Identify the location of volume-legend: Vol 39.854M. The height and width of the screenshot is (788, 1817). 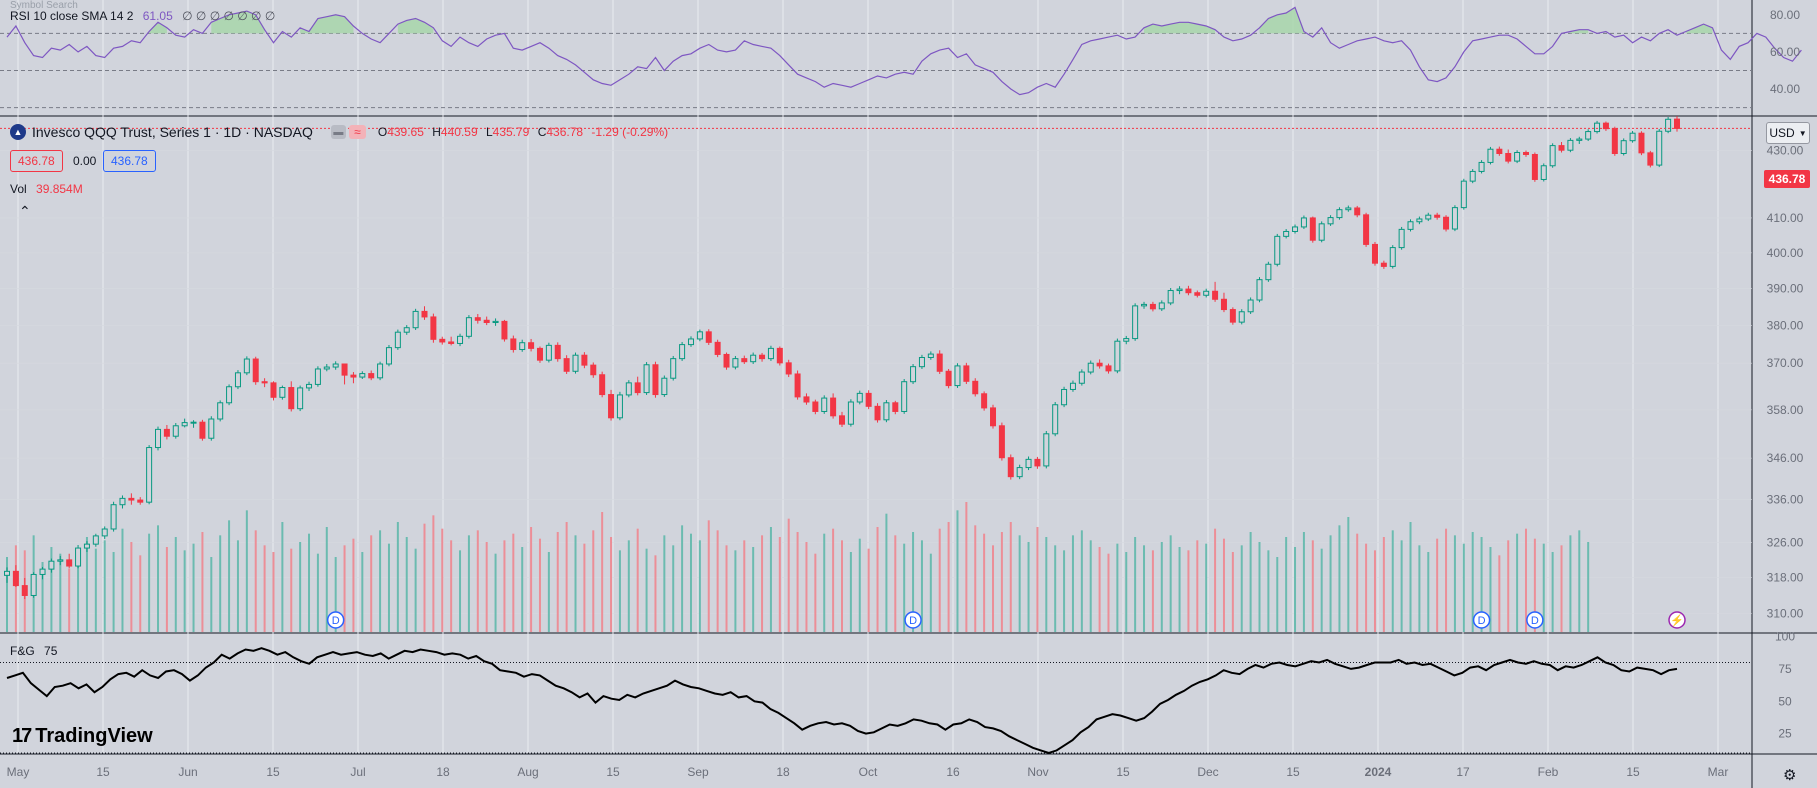
(46, 189).